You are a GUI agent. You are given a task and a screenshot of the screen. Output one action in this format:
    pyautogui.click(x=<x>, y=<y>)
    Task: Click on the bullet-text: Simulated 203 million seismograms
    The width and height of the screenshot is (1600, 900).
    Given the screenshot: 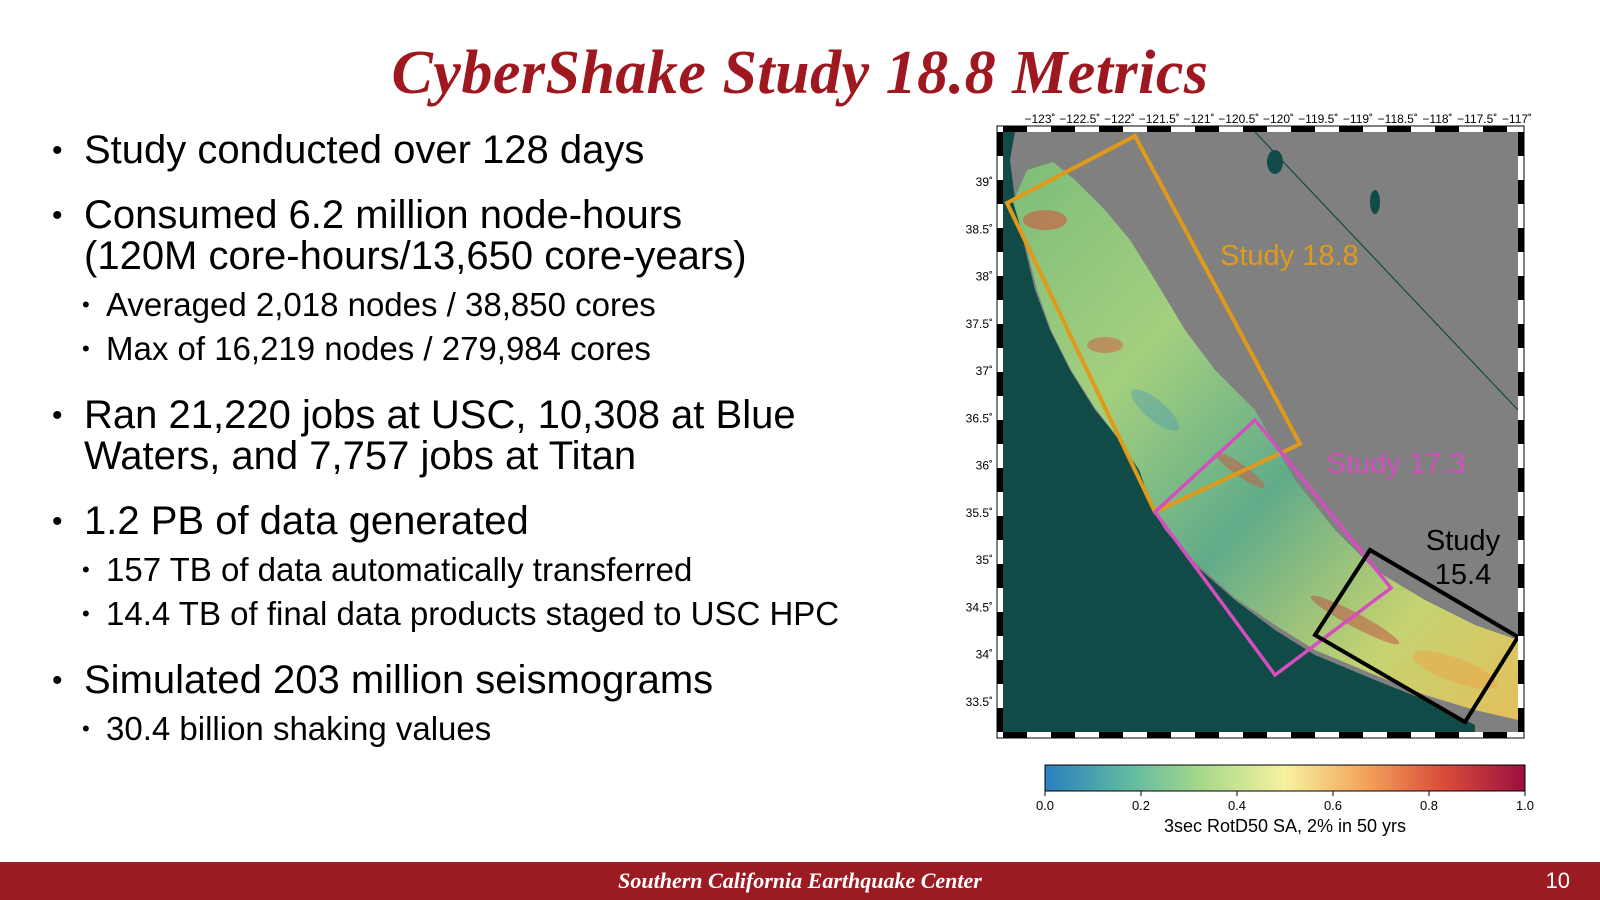 What is the action you would take?
    pyautogui.click(x=399, y=680)
    